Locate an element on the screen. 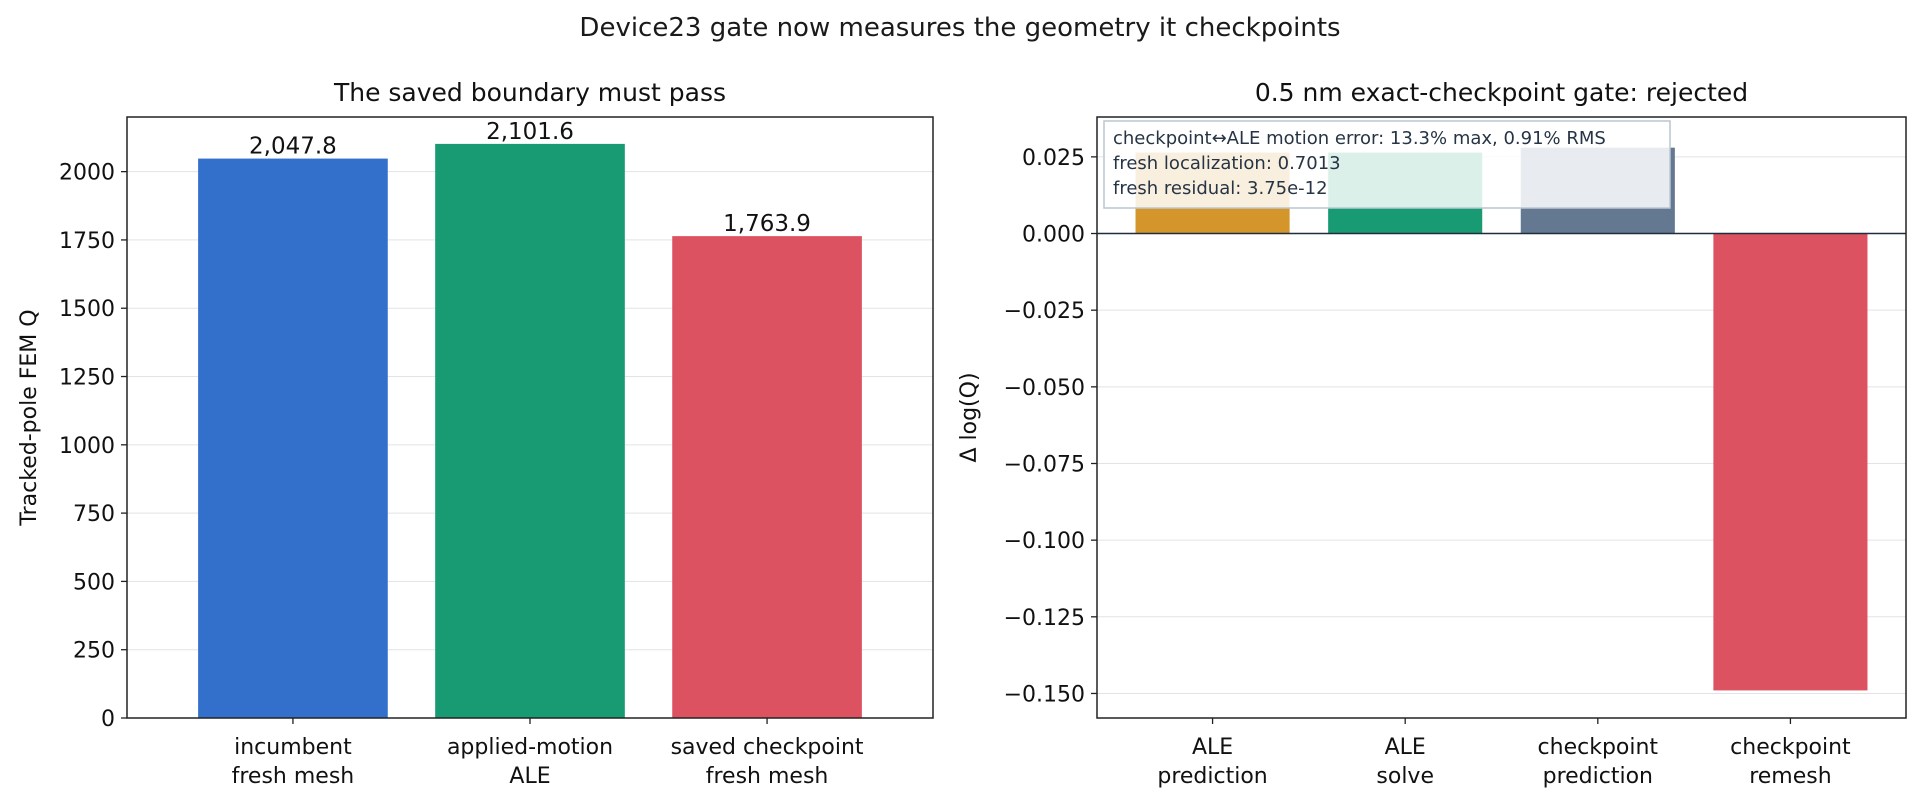 This screenshot has height=808, width=1921. y-tick-label: 1000 is located at coordinates (87, 446).